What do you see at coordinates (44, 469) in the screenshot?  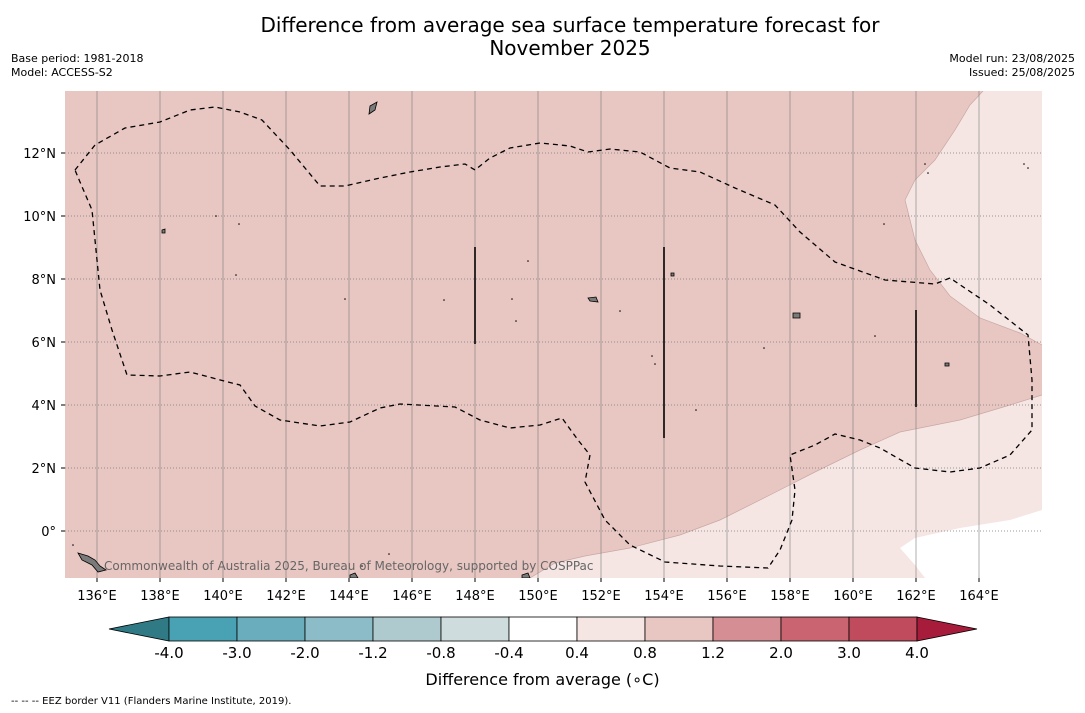 I see `lat-tick-label: 2°N` at bounding box center [44, 469].